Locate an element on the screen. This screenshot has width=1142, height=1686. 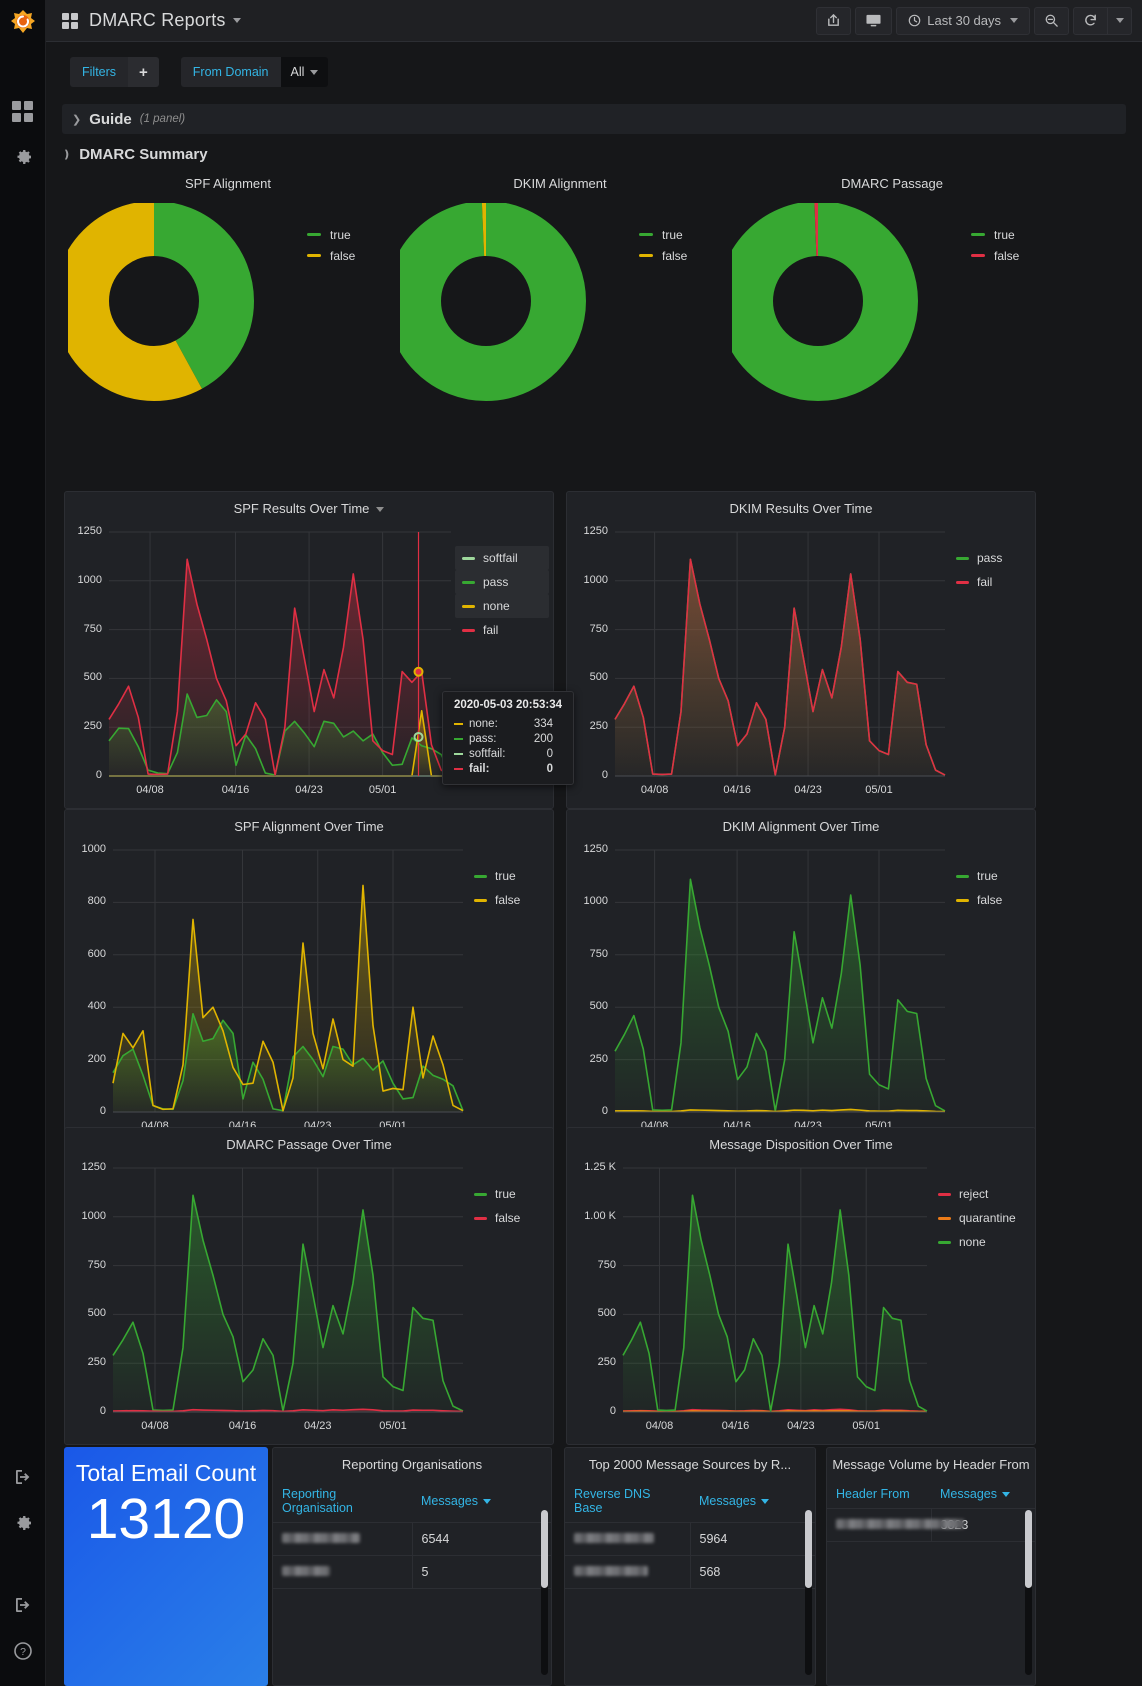
grafana-logo-icon is located at coordinates (23, 23).